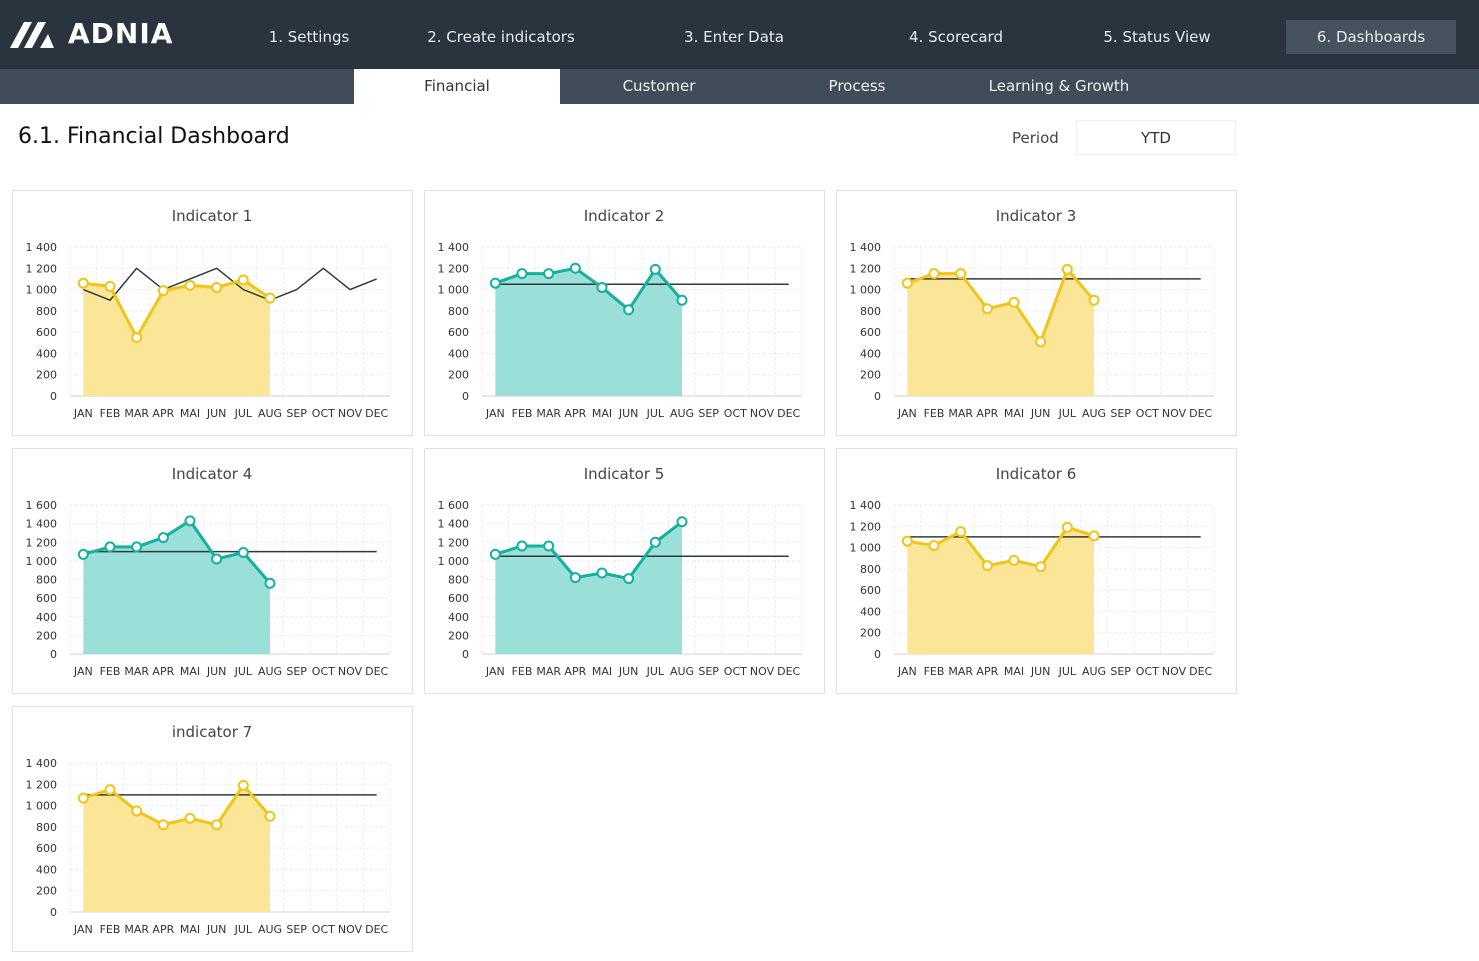  What do you see at coordinates (624, 216) in the screenshot?
I see `chart-title: Indicator 2` at bounding box center [624, 216].